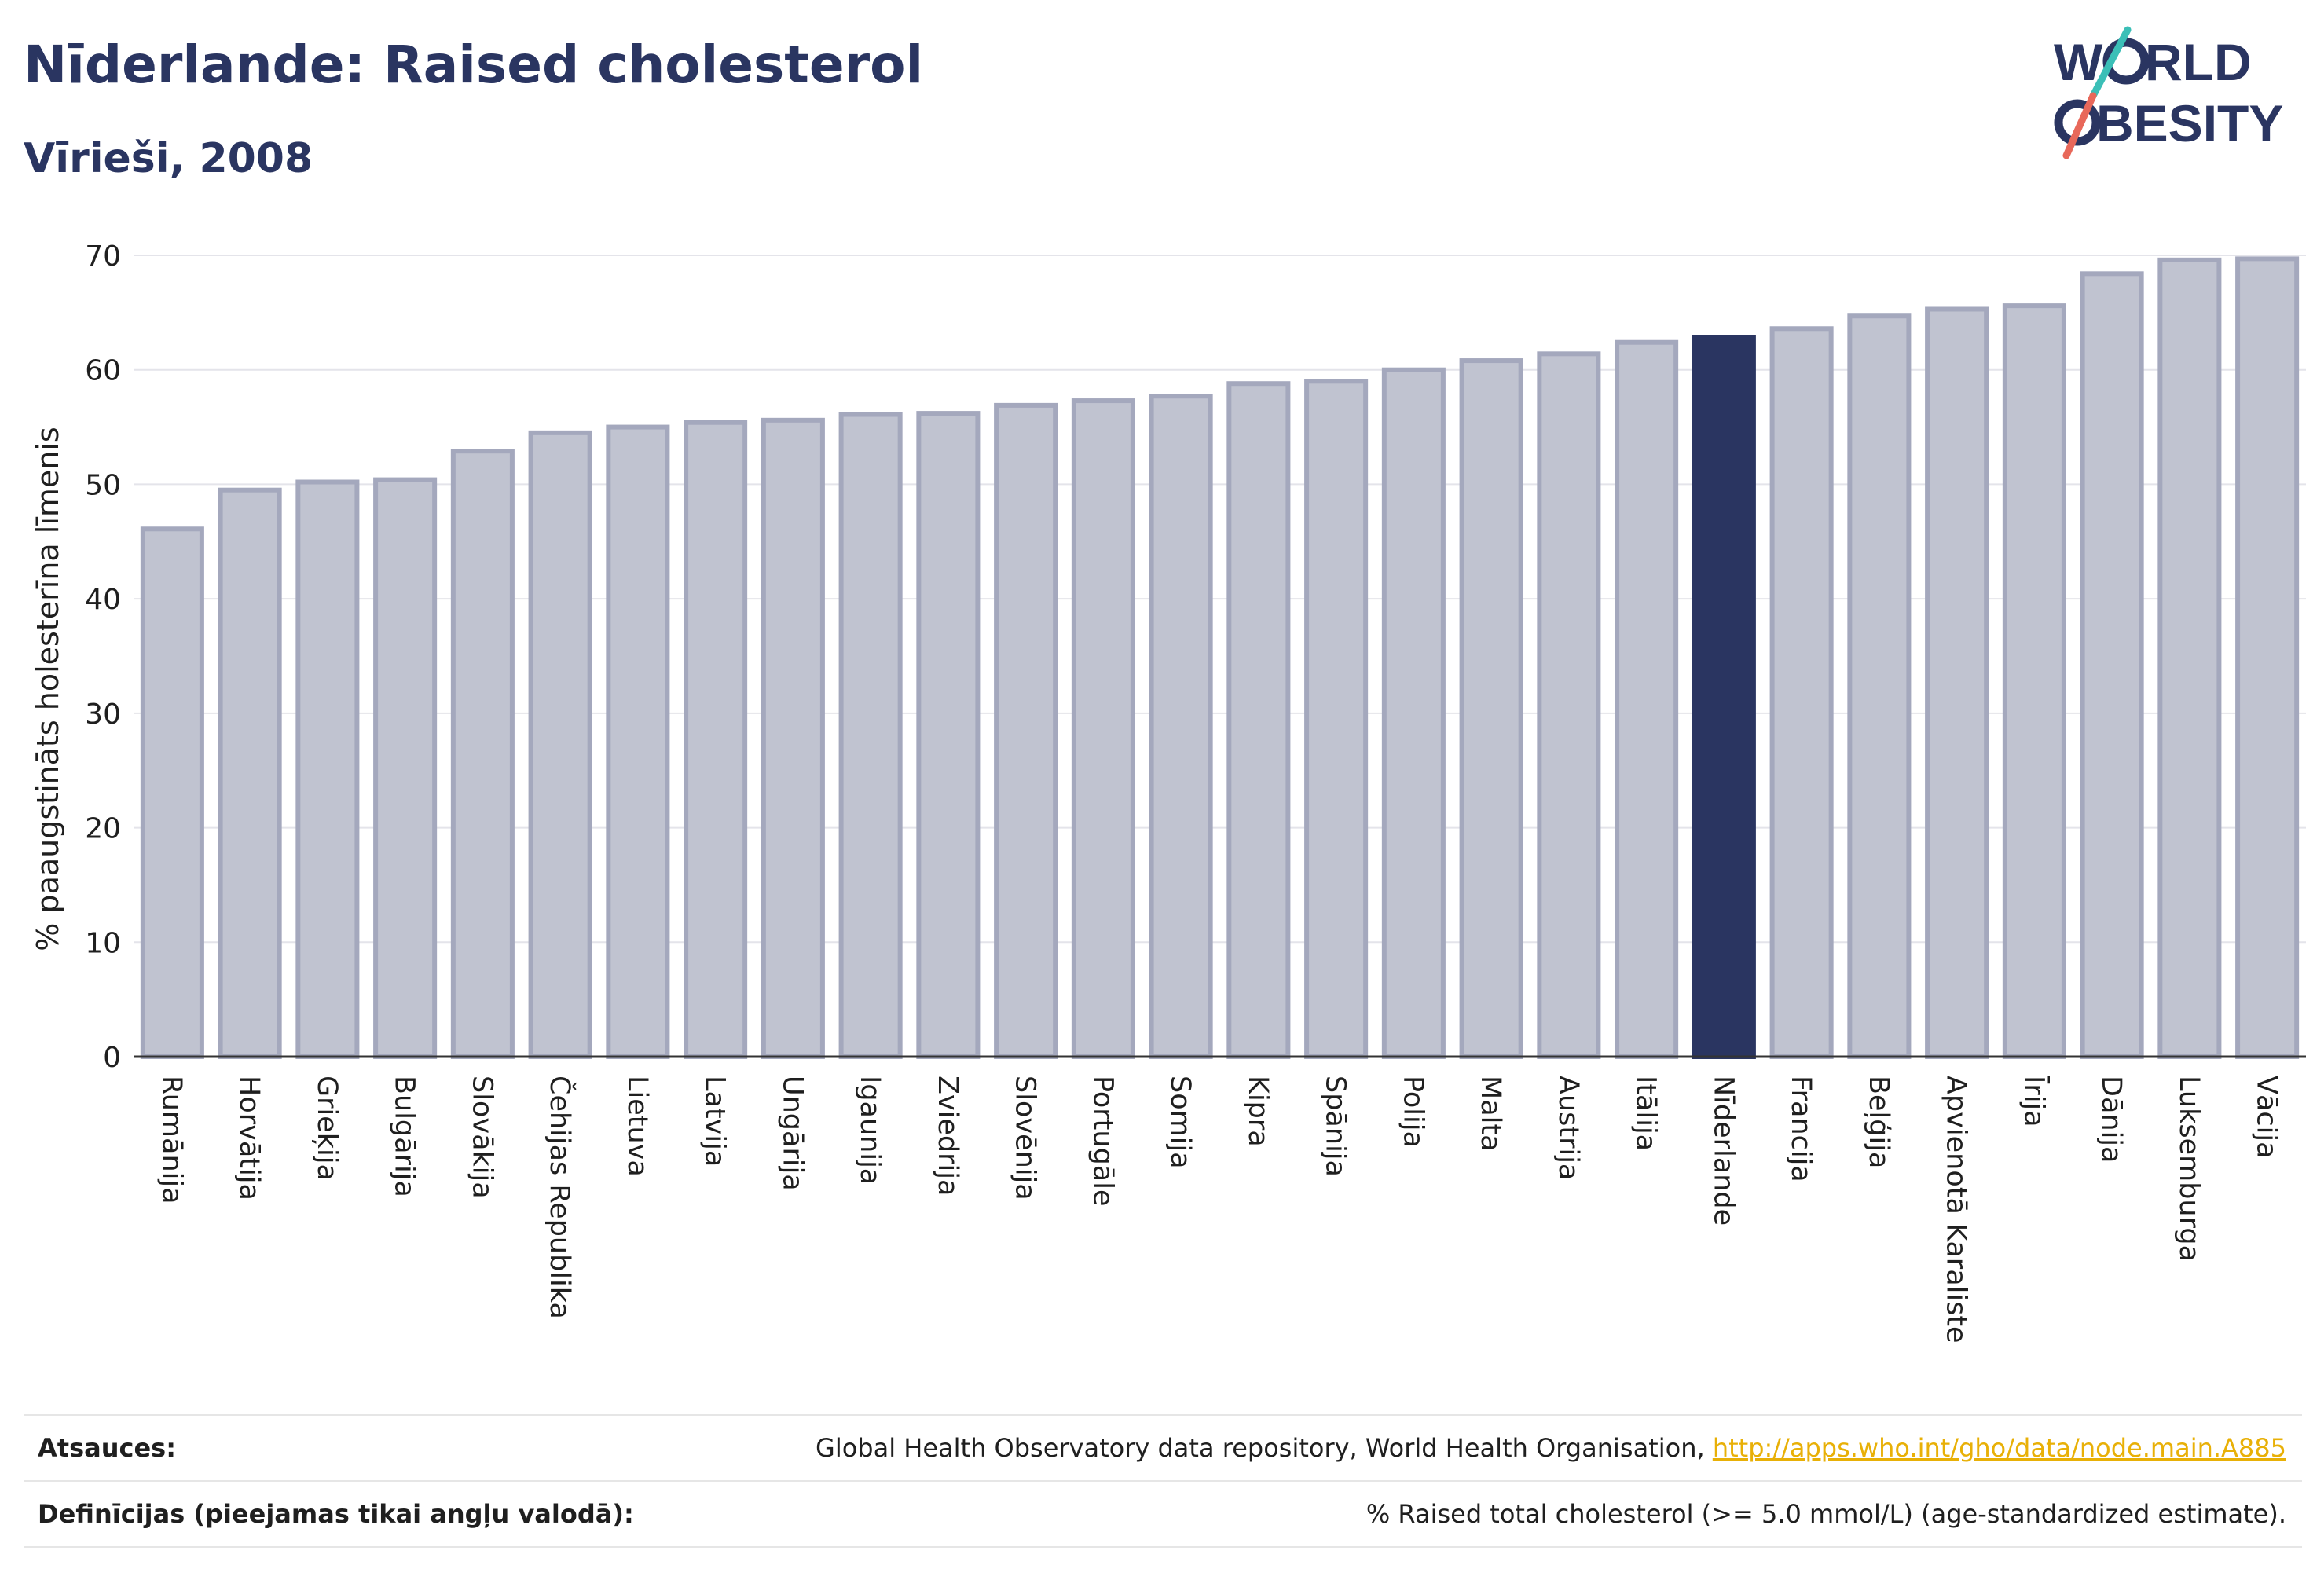  What do you see at coordinates (1180, 1122) in the screenshot?
I see `x-tick-label: Somija` at bounding box center [1180, 1122].